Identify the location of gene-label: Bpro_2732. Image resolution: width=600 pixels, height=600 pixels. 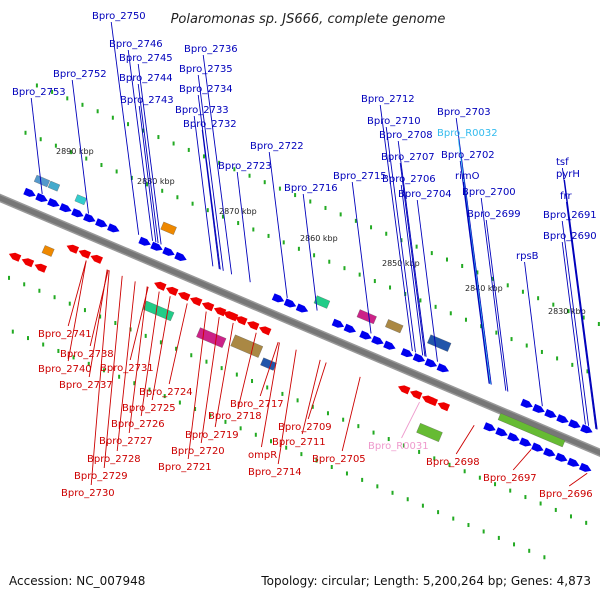
(210, 124).